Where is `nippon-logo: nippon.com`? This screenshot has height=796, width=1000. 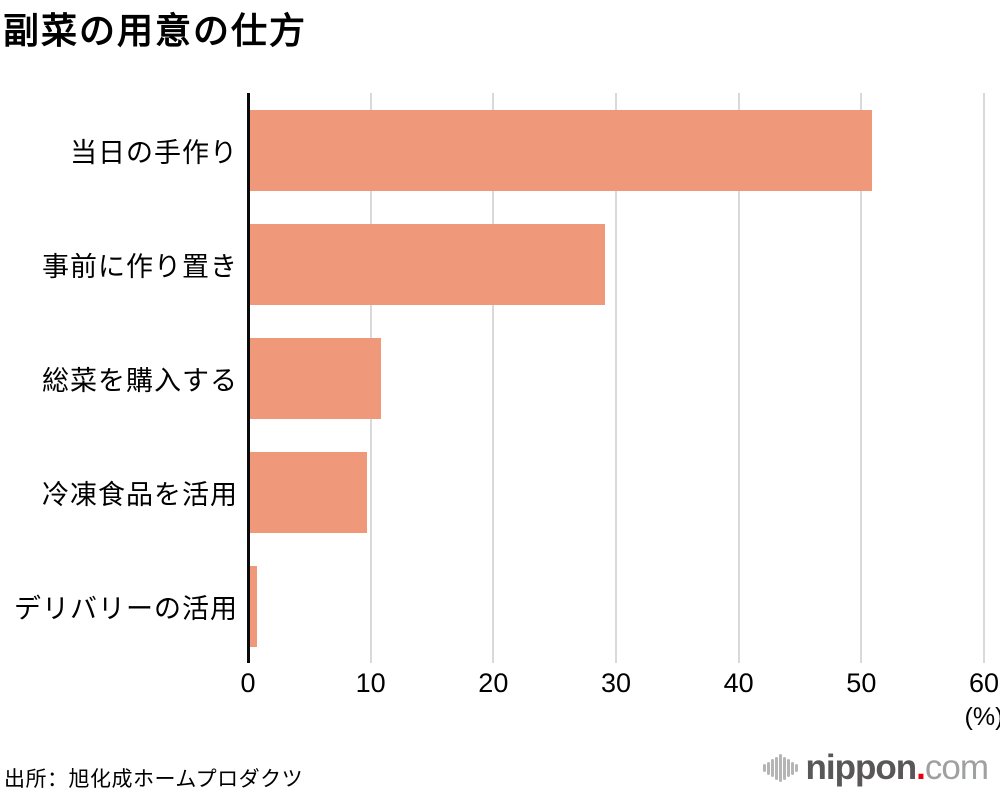
nippon-logo: nippon.com is located at coordinates (876, 768).